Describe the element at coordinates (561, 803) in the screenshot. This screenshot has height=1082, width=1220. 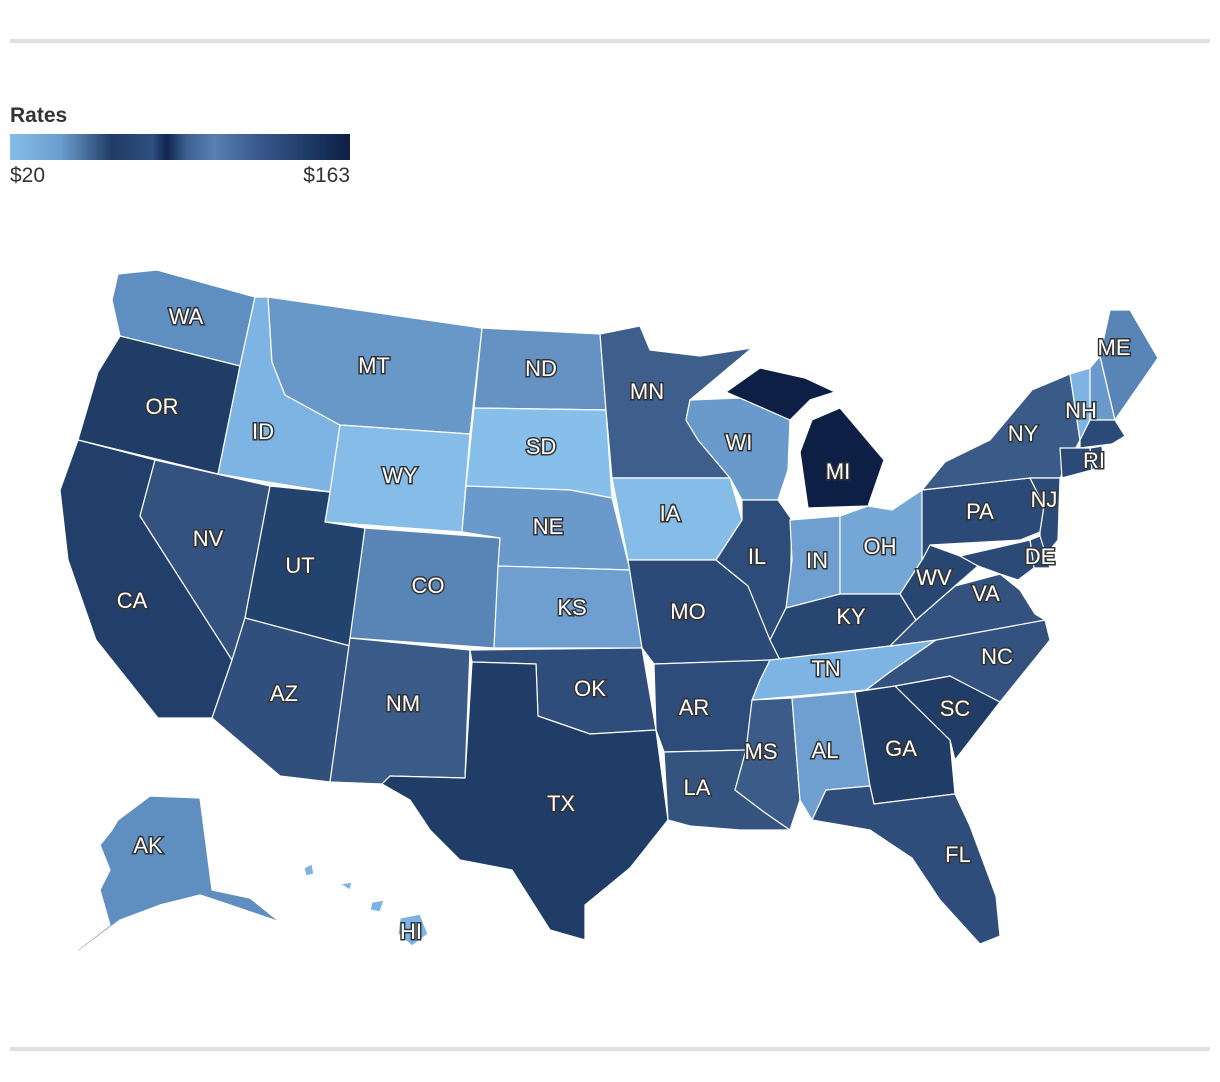
I see `state-label-tx: TX` at that location.